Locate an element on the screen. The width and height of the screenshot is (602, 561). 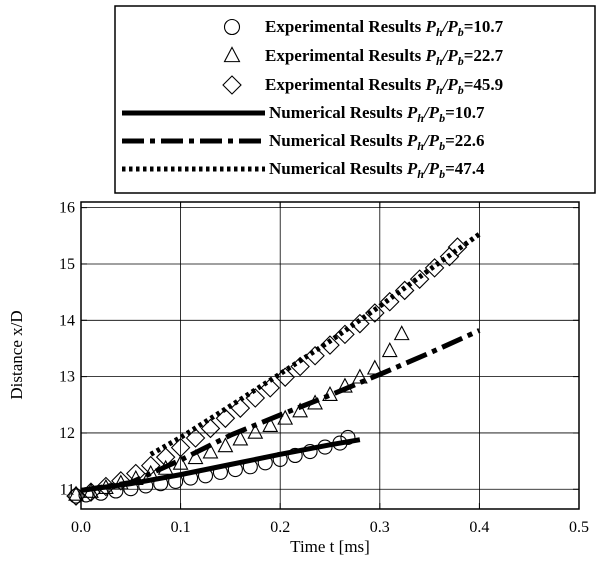
x-tick-label: 0.0 is located at coordinates (81, 527).